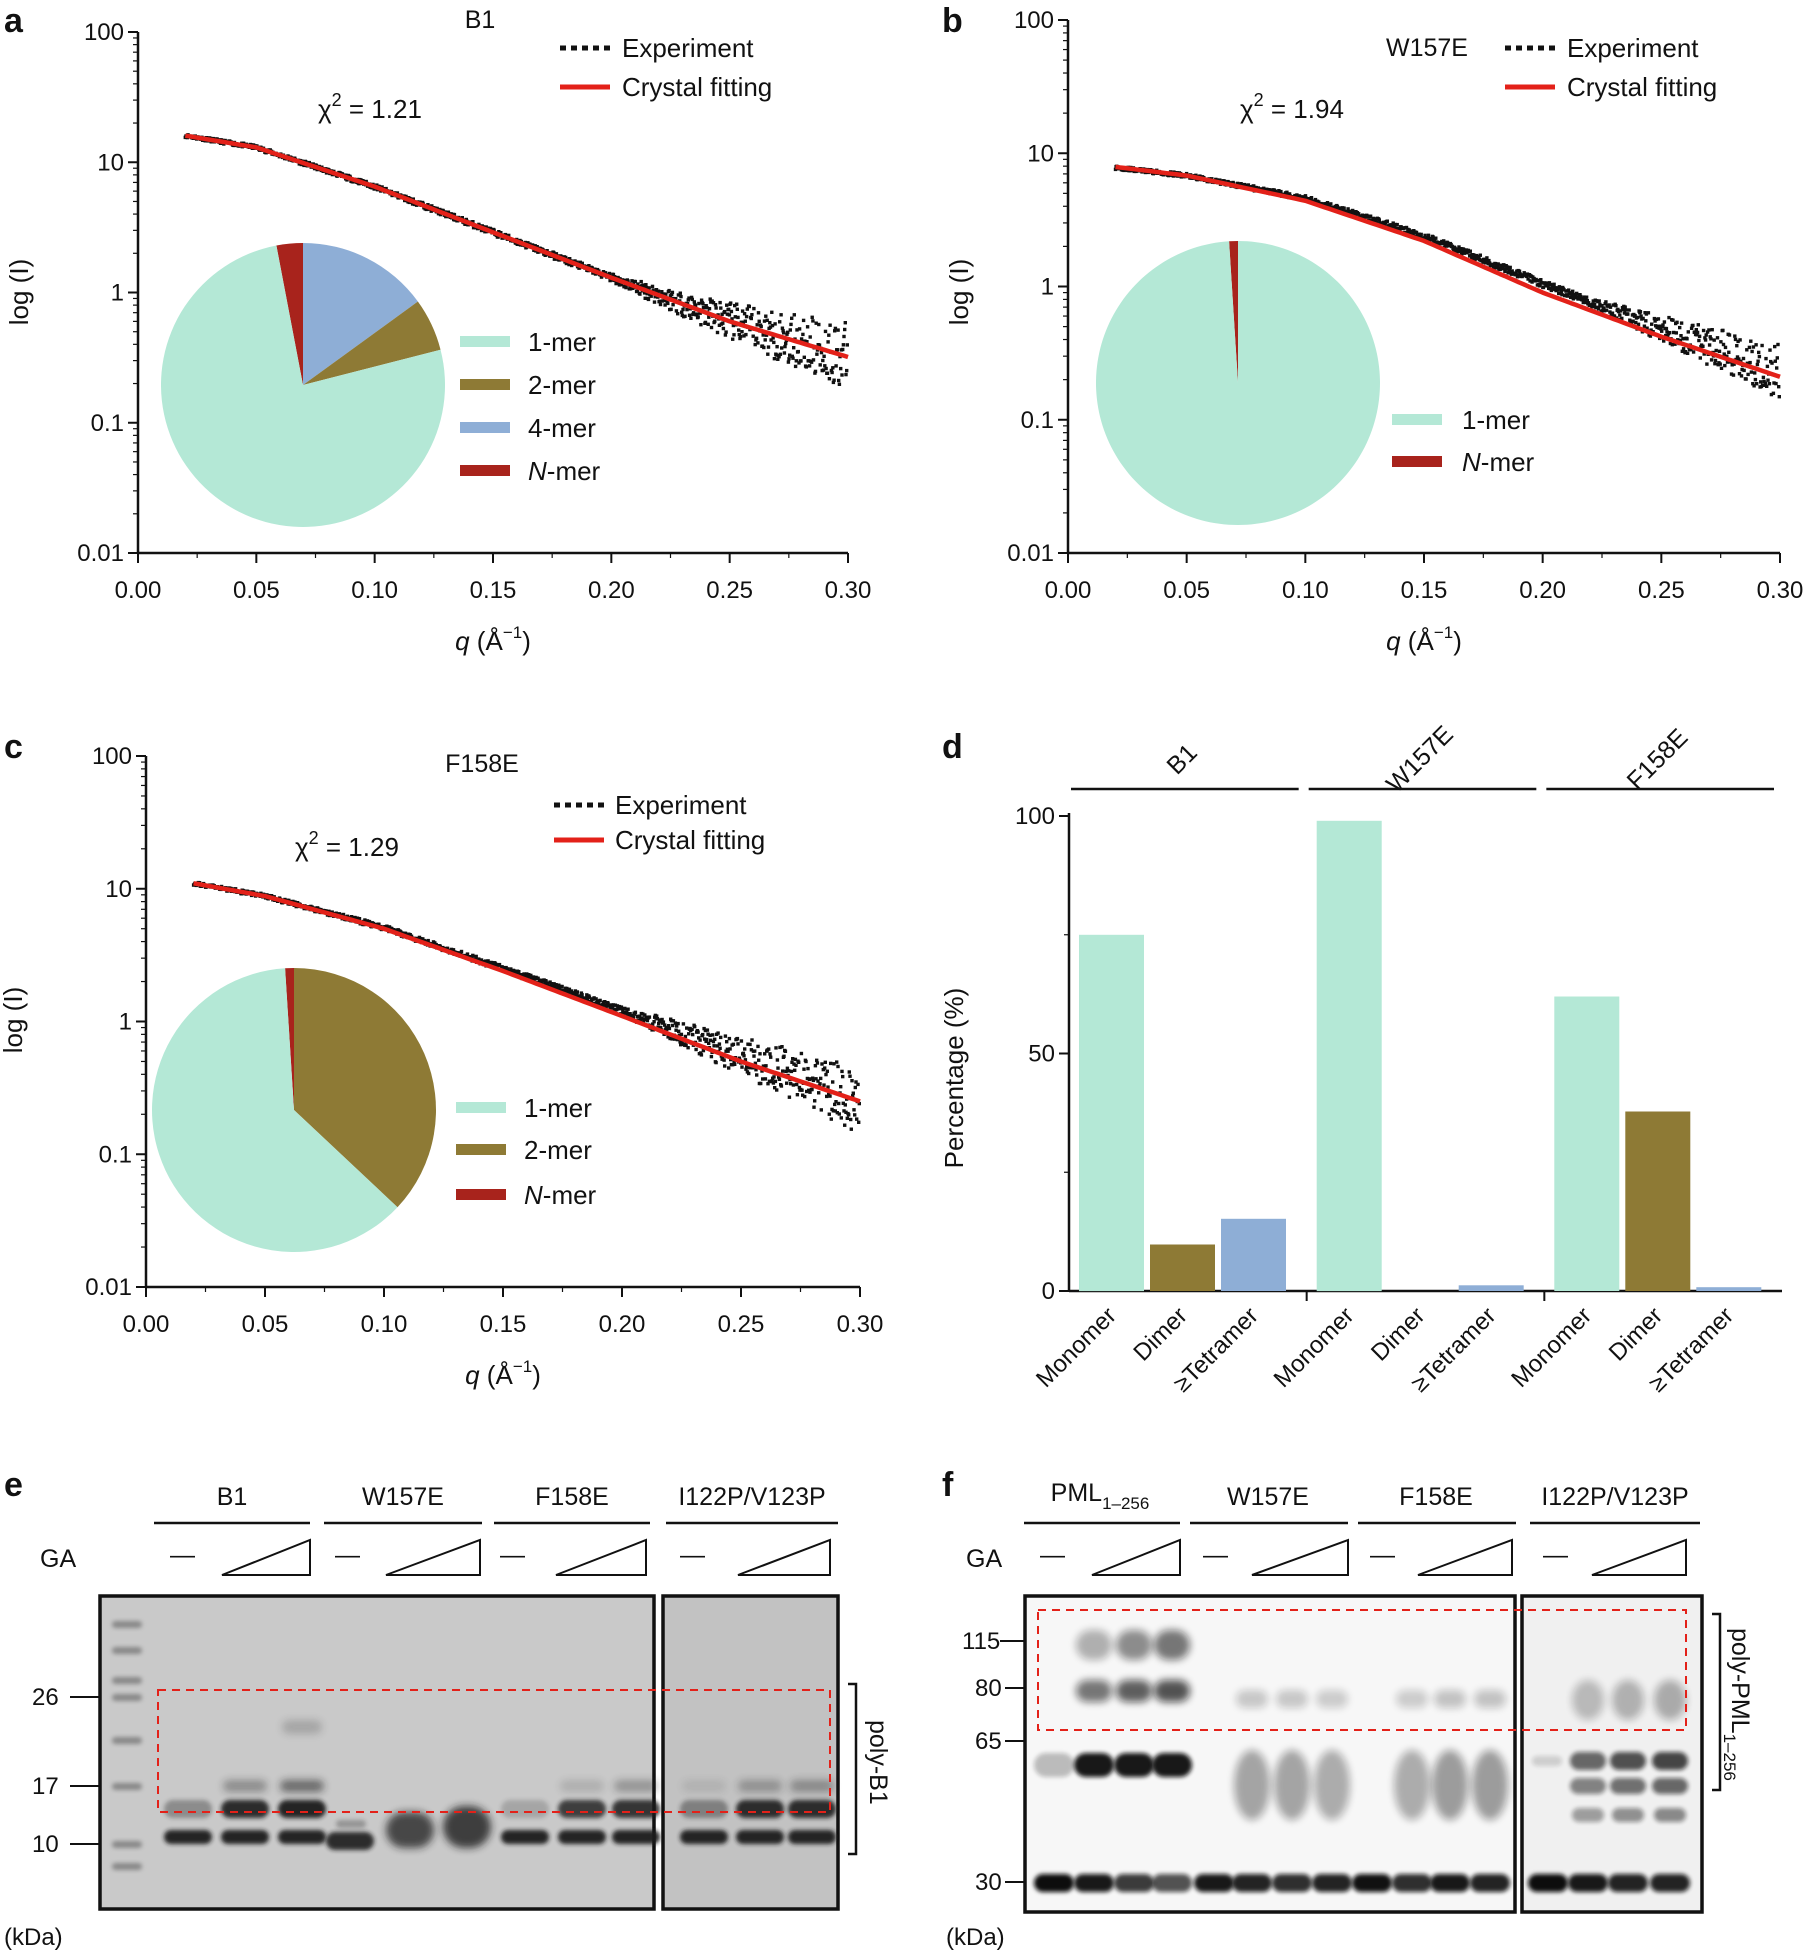 This screenshot has width=1807, height=1951. Describe the element at coordinates (410, 1830) in the screenshot. I see `smear-band` at that location.